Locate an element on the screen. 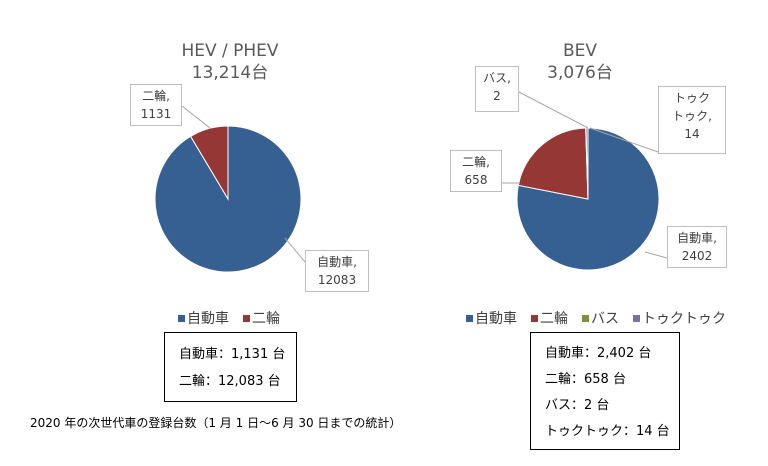 The height and width of the screenshot is (466, 768). chart1-label-motorcycle: 二輪, 1131 is located at coordinates (156, 105).